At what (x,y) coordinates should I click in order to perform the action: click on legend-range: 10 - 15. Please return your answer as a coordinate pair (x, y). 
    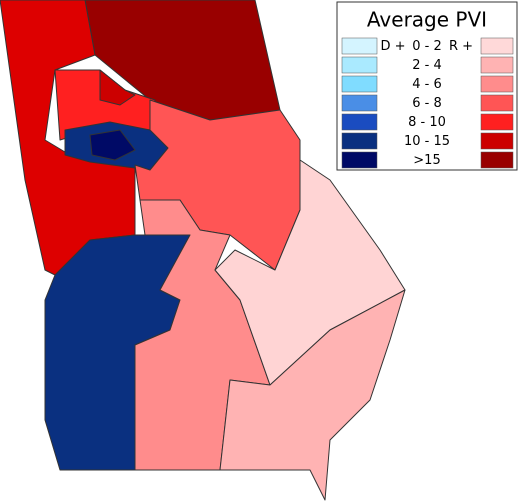
    Looking at the image, I should click on (427, 141).